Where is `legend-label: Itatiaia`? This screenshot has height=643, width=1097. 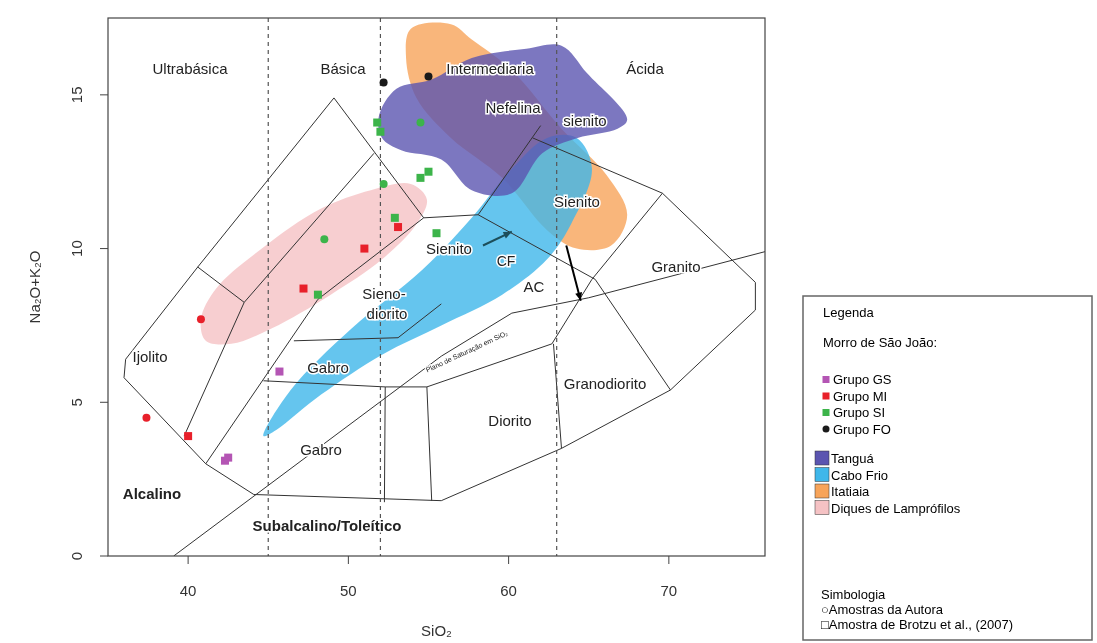 legend-label: Itatiaia is located at coordinates (851, 491).